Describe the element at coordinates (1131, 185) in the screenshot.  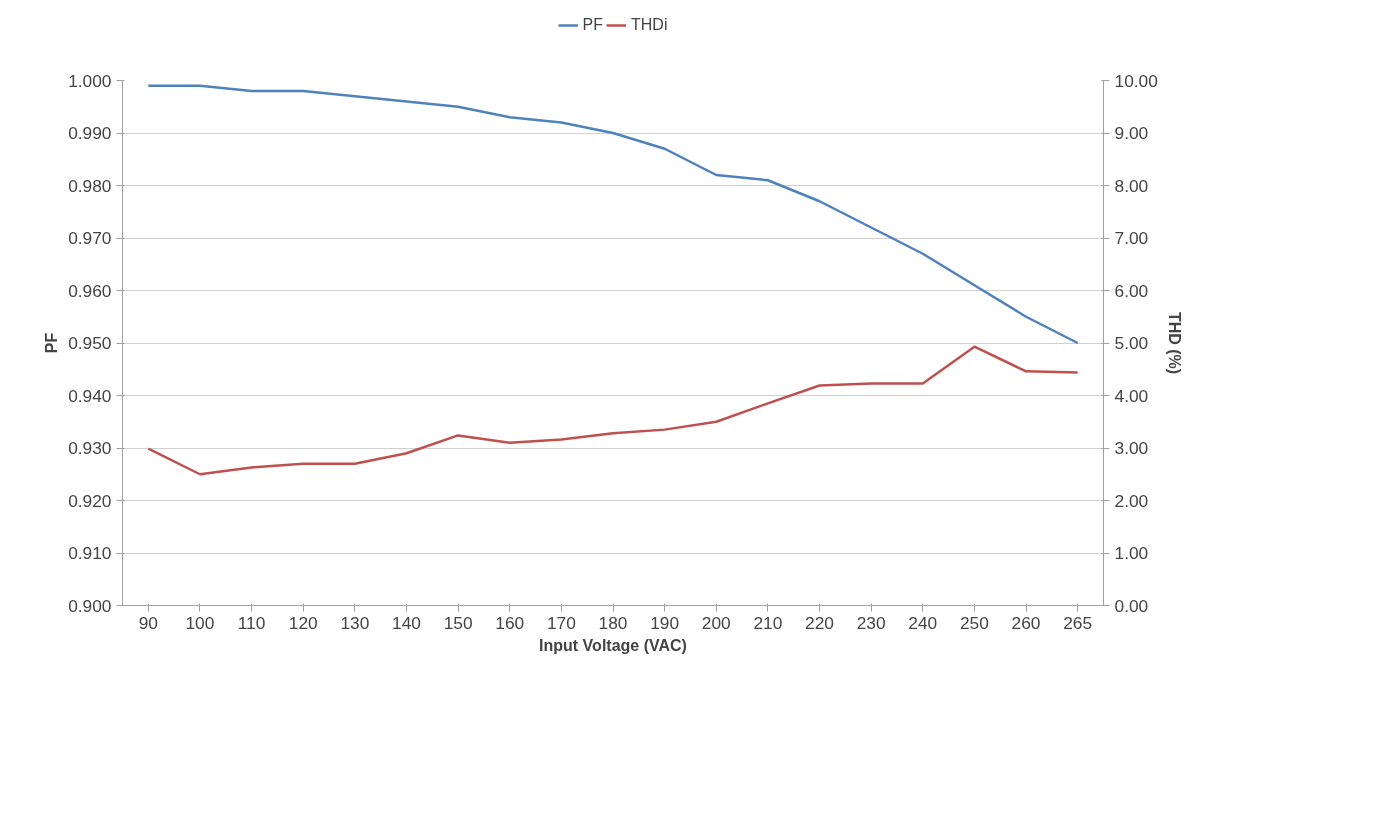
I see `y2-tick-label: 8.00` at that location.